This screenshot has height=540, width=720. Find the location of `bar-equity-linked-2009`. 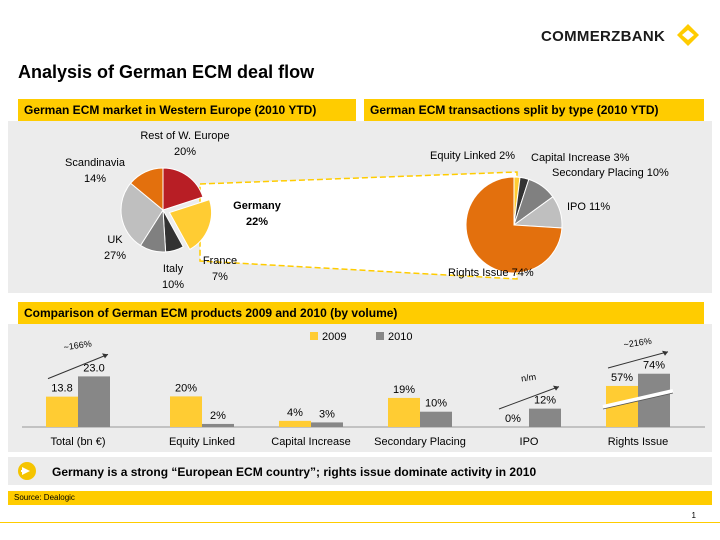

bar-equity-linked-2009 is located at coordinates (186, 411).